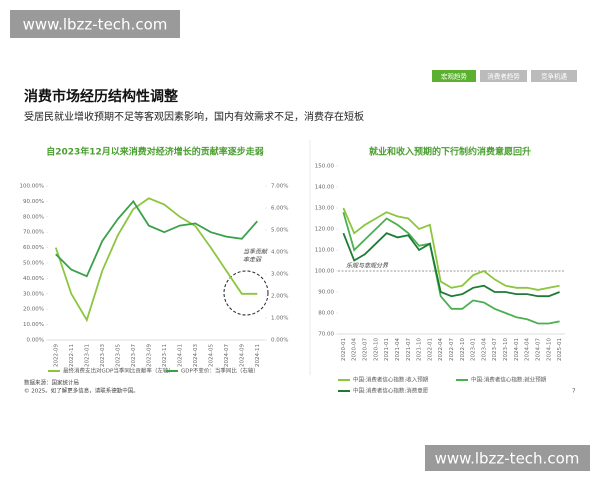 Image resolution: width=600 pixels, height=480 pixels. I want to click on x-tick-label: 2024-05, so click(211, 355).